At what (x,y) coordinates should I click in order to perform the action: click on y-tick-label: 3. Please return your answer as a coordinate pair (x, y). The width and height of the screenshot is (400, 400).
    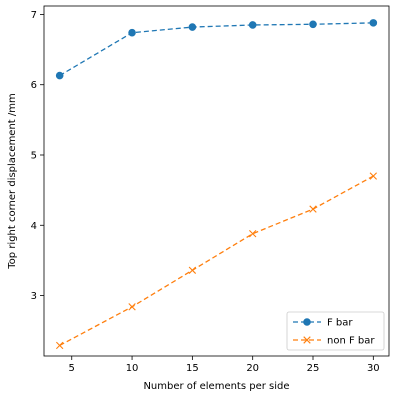
    Looking at the image, I should click on (34, 296).